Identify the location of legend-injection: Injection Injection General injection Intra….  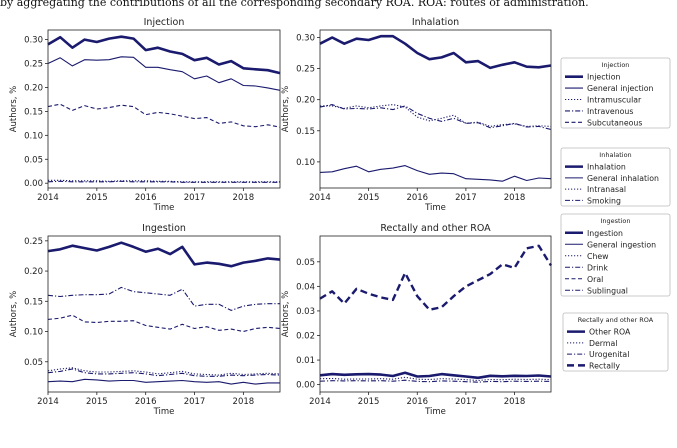
(615, 93).